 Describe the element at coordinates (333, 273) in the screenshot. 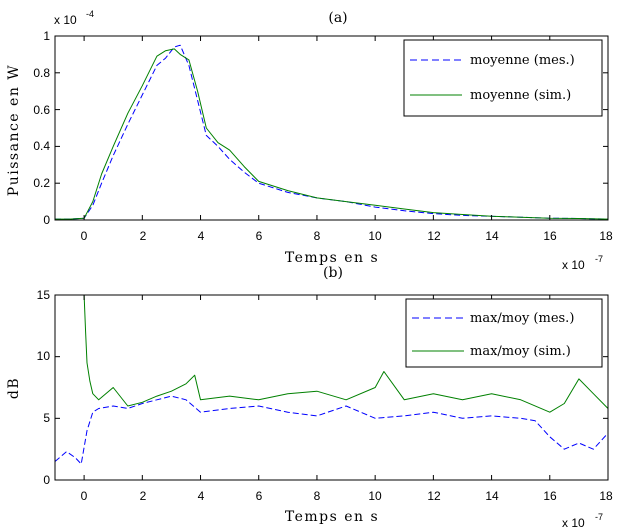

I see `panel-b-title: (b)` at that location.